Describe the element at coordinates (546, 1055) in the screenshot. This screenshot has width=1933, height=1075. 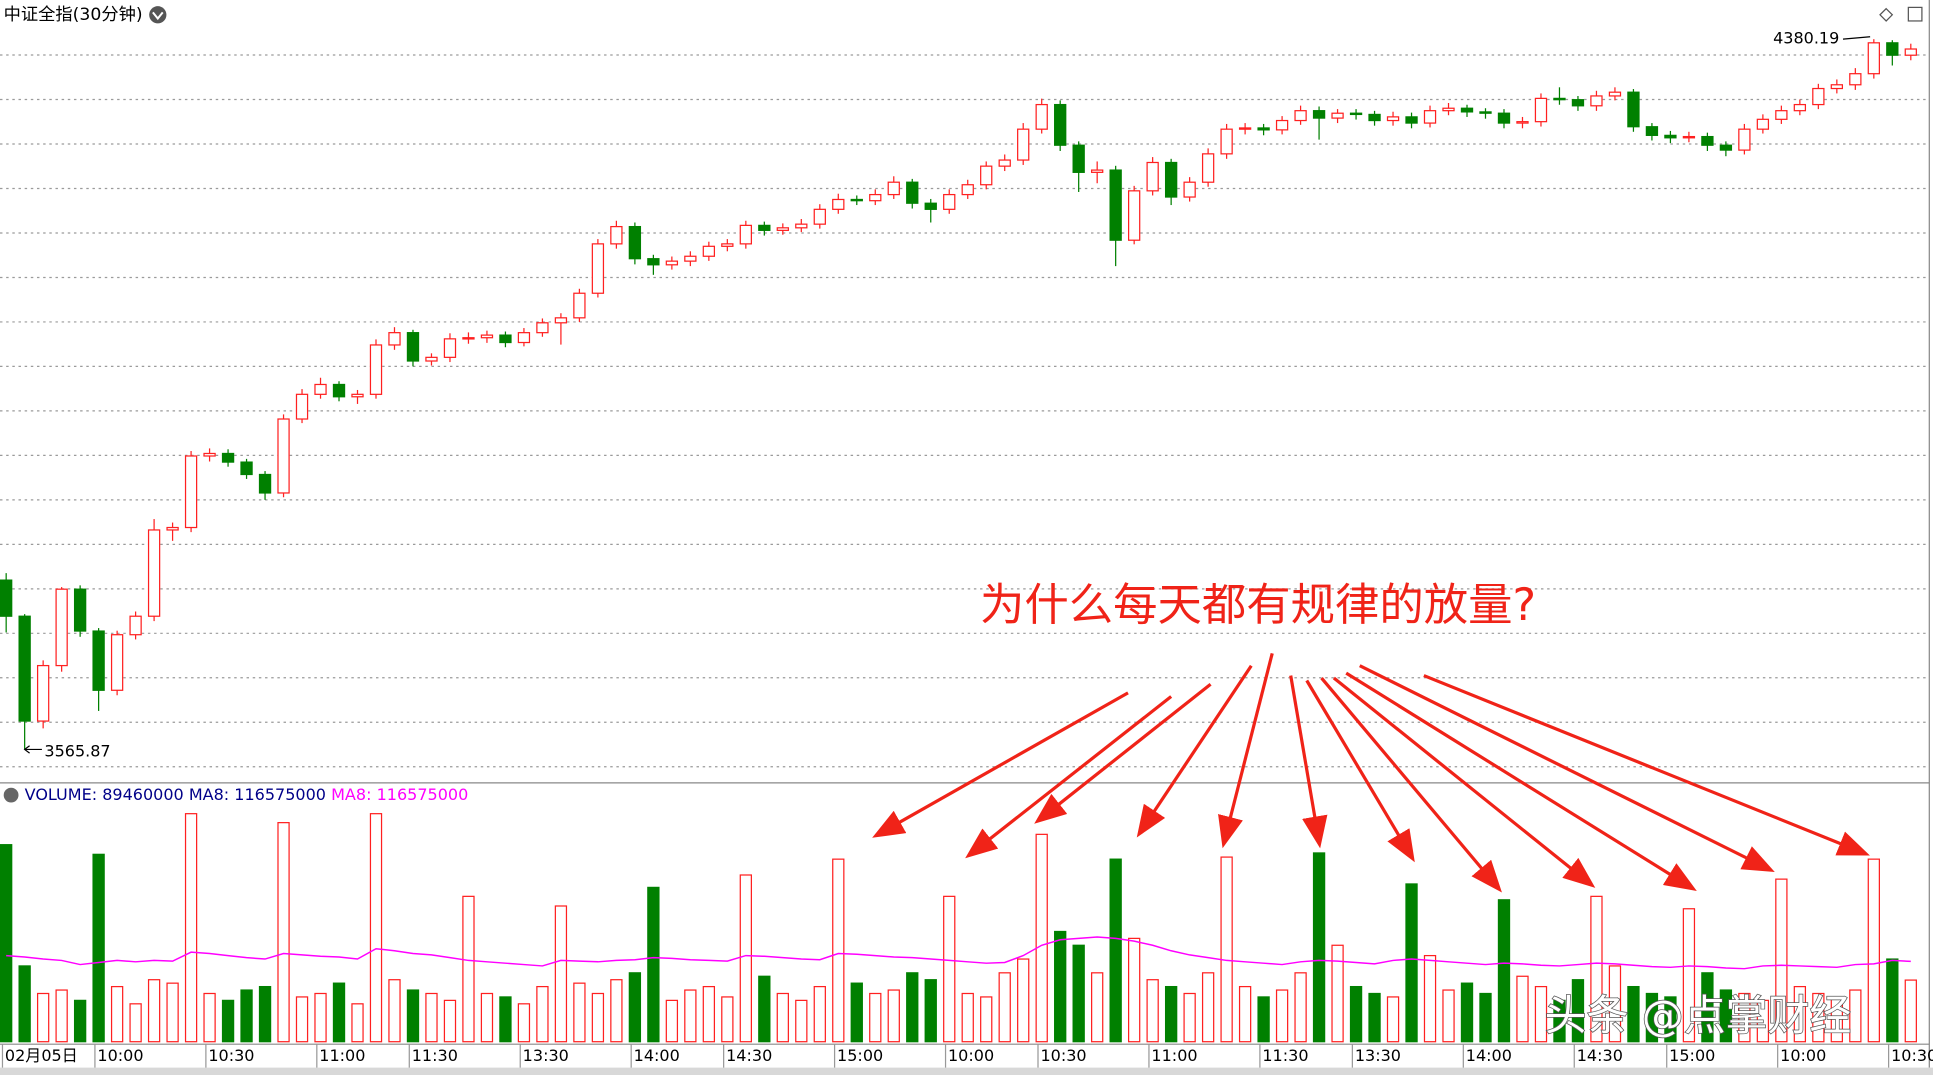
I see `x-tick-label: 13:30` at that location.